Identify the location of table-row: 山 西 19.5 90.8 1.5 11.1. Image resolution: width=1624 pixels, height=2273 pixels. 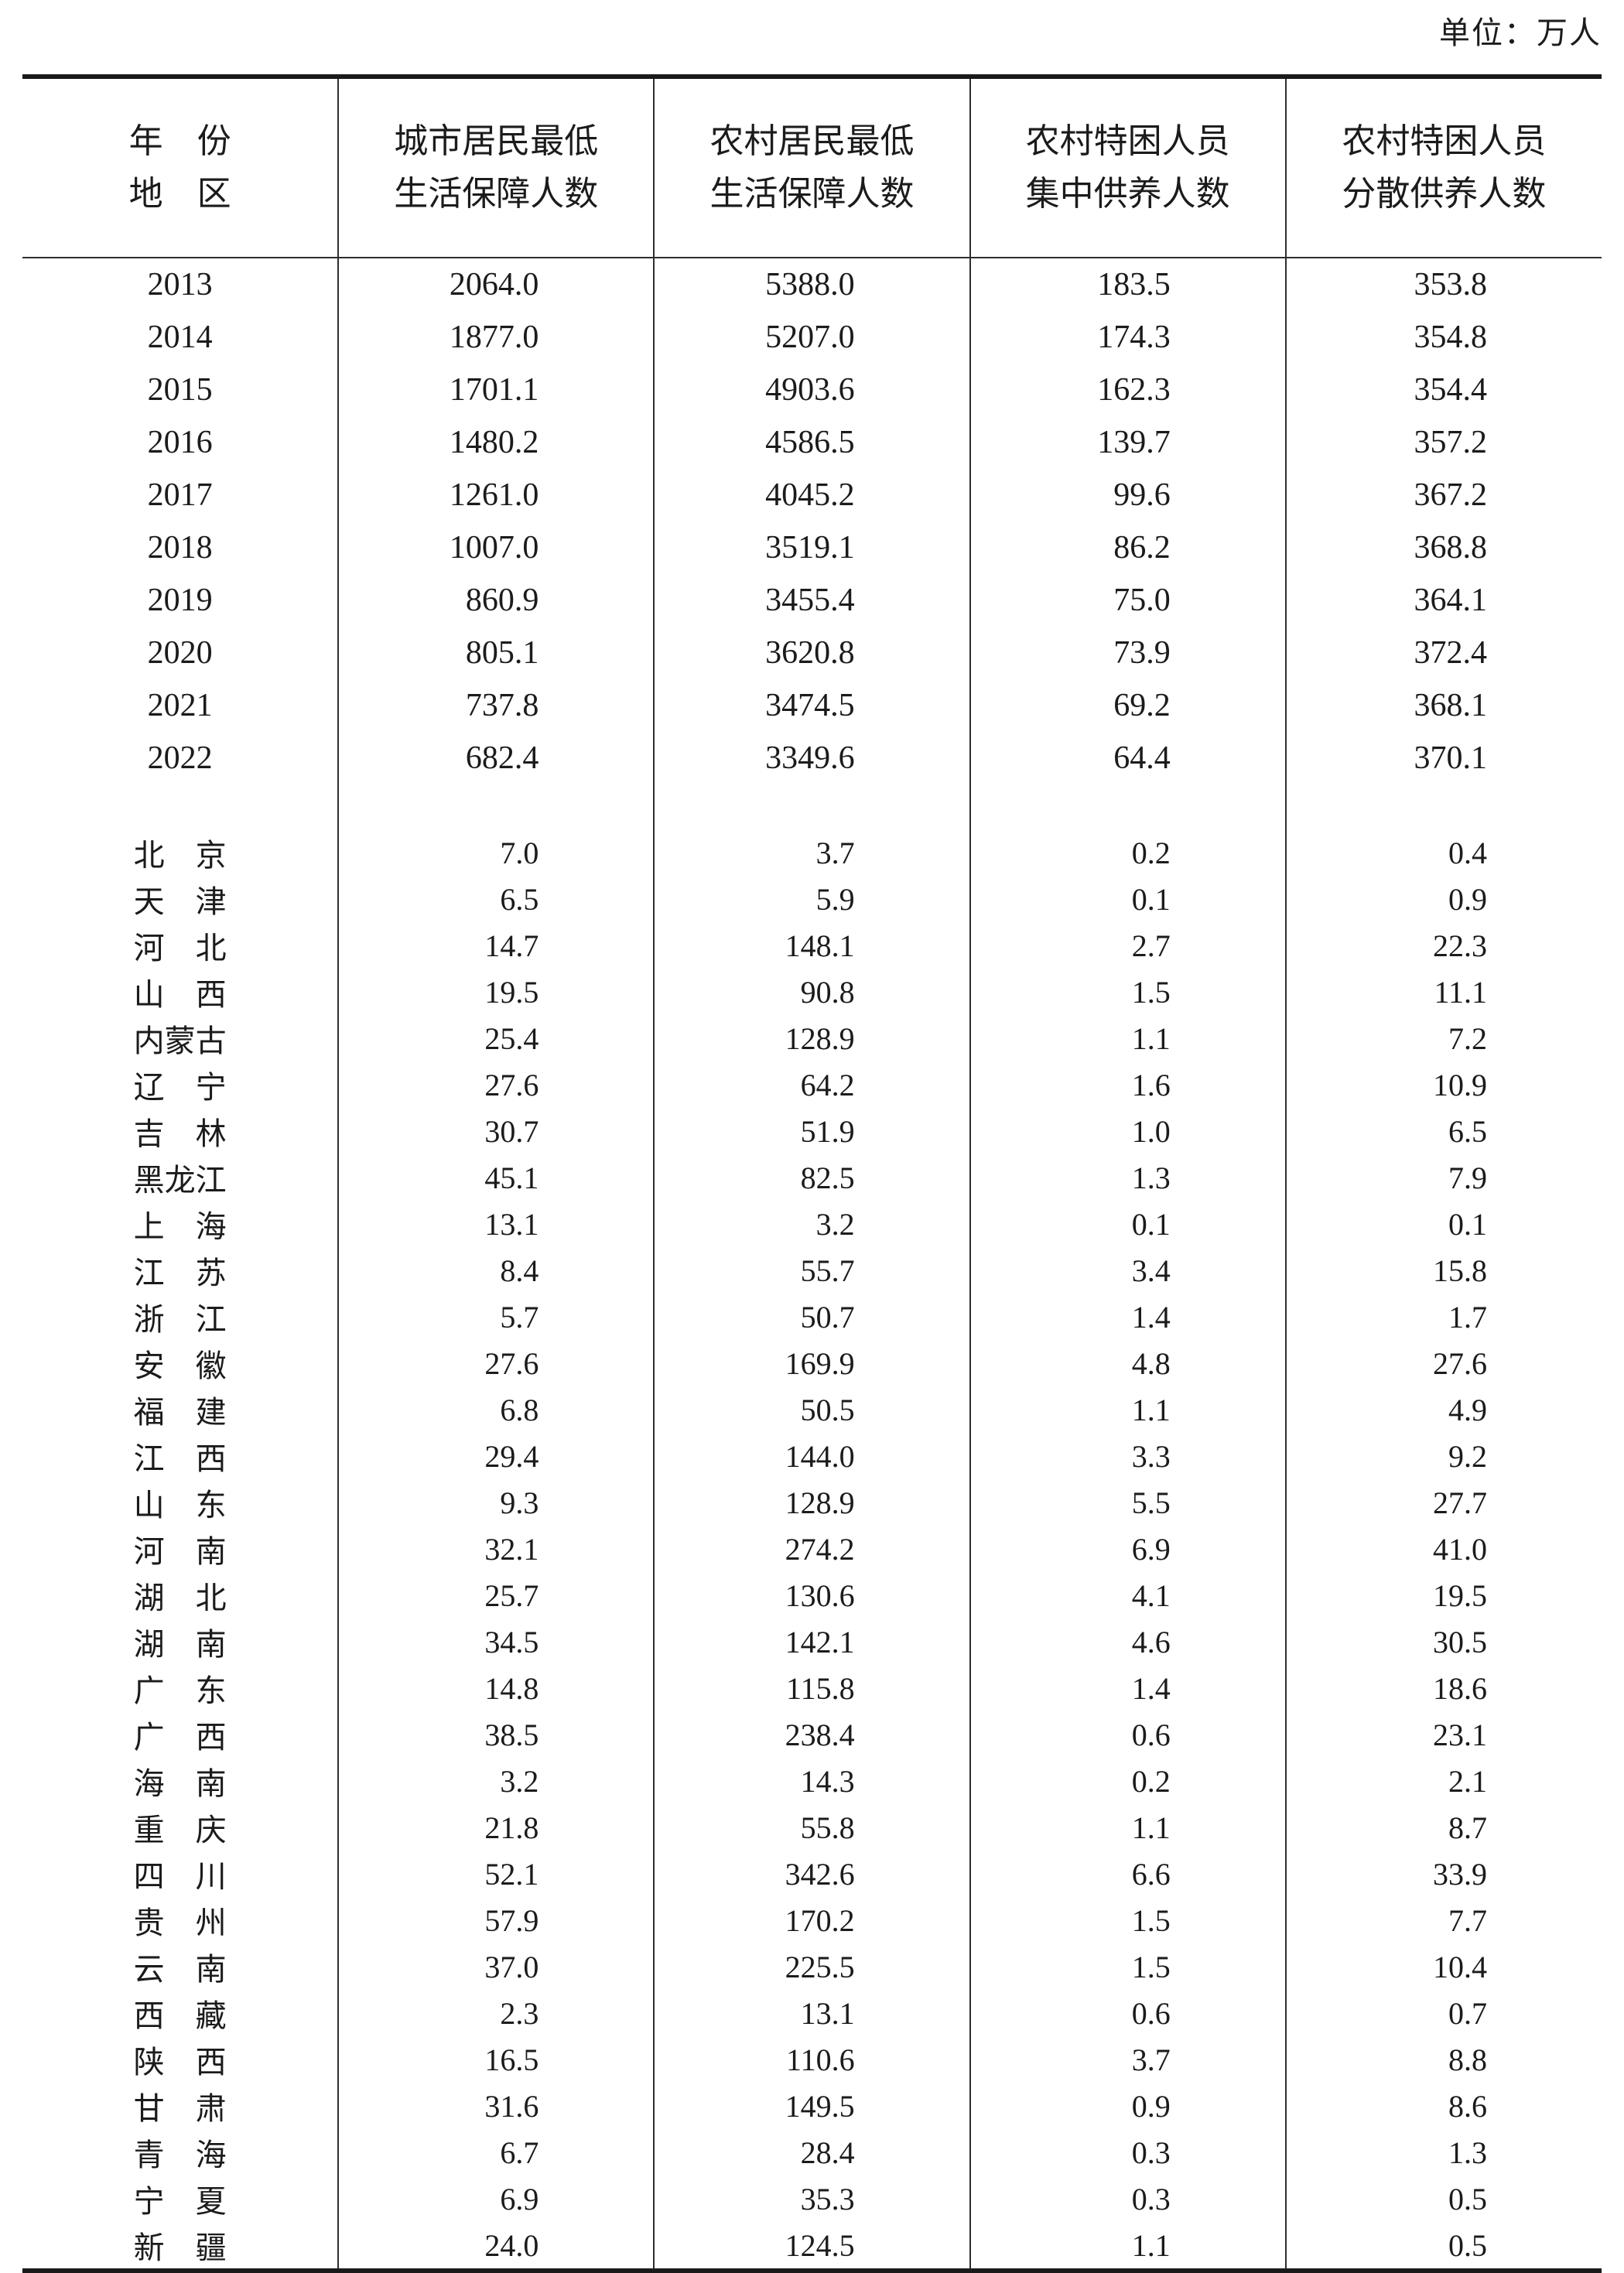
(812, 992).